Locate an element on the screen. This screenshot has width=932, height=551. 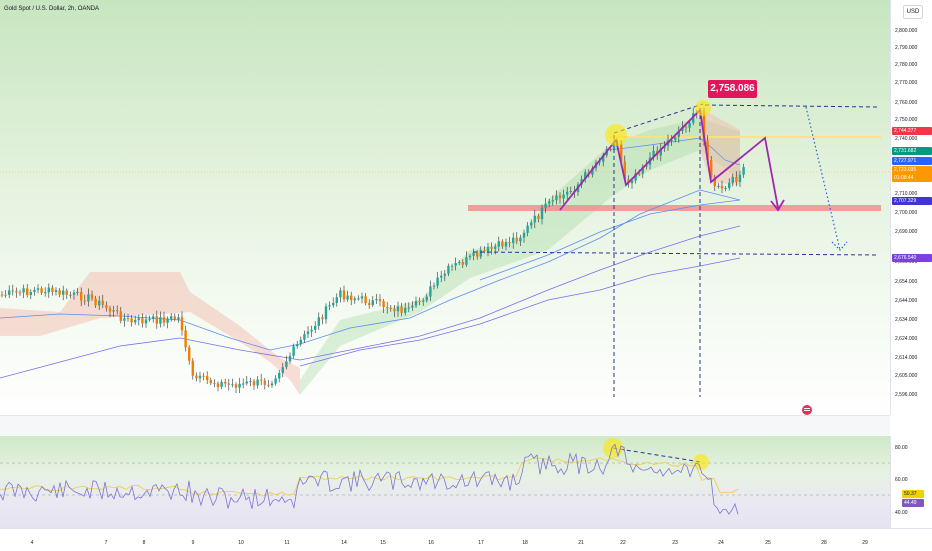
pane-separator is located at coordinates (445, 426).